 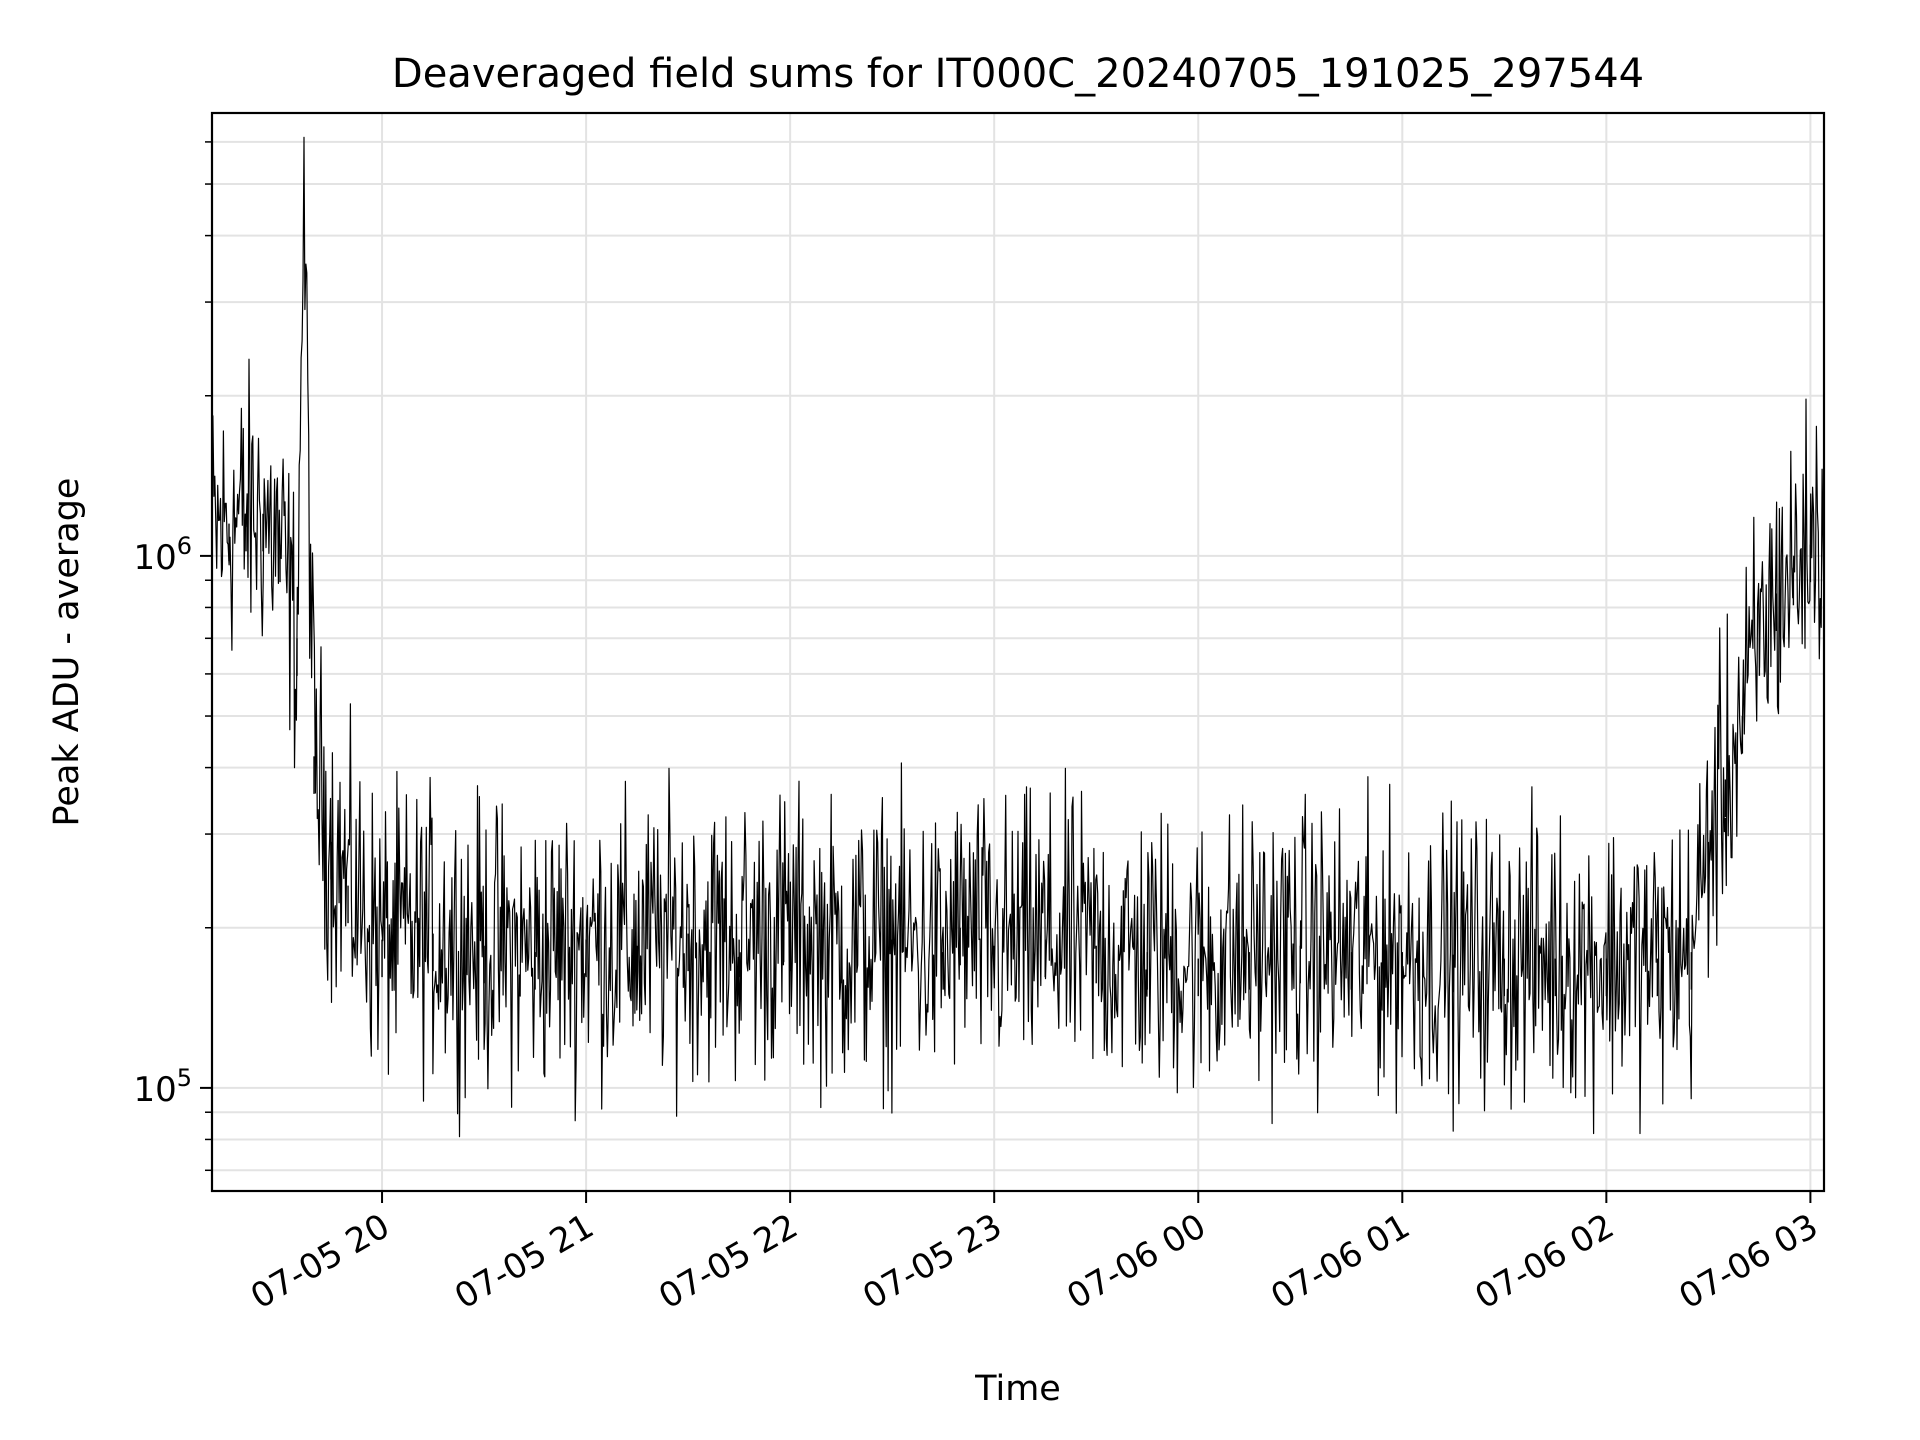 I want to click on x-tick-label: 07-06 01, so click(x=1340, y=1261).